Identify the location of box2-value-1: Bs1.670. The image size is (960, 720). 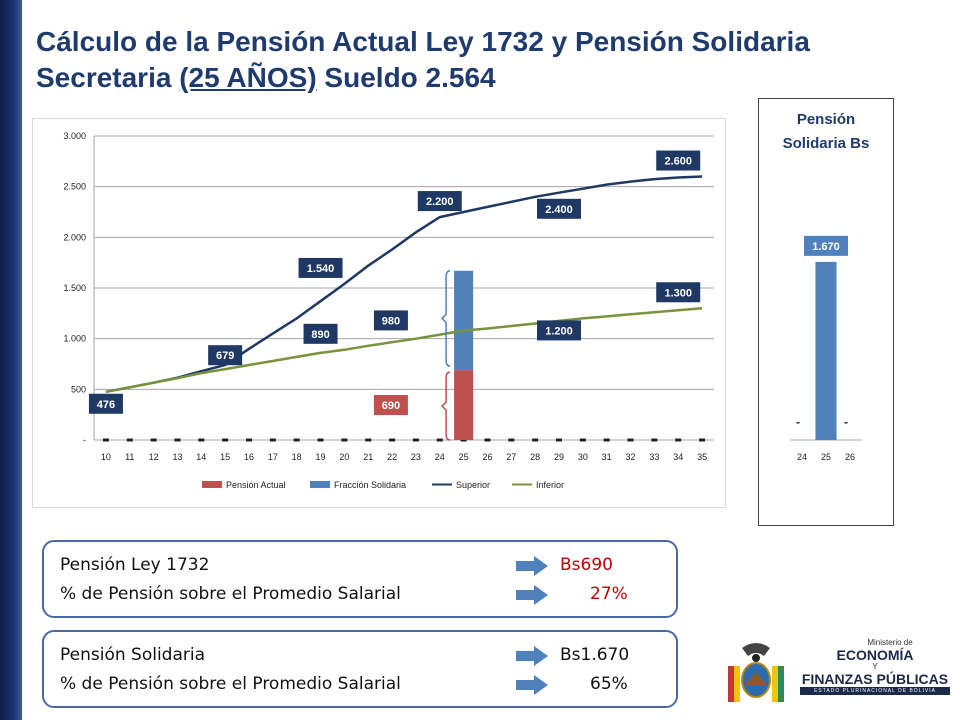
(595, 655).